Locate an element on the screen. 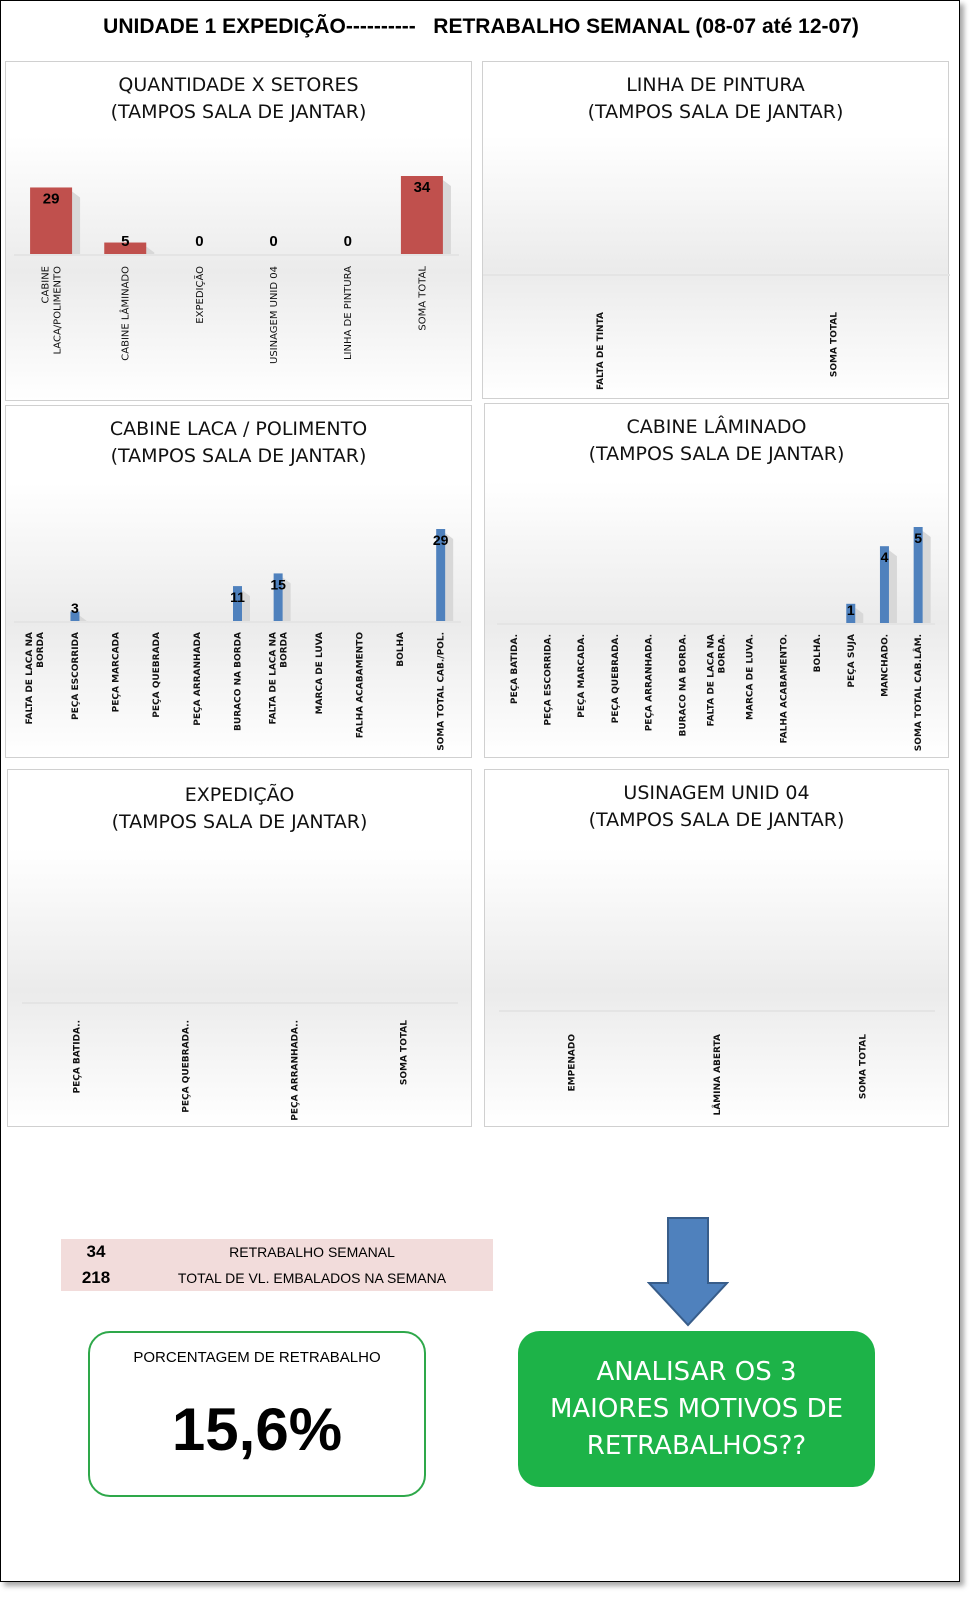 Image resolution: width=980 pixels, height=1600 pixels. category-label-line: USINAGEM UNID 04 is located at coordinates (274, 315).